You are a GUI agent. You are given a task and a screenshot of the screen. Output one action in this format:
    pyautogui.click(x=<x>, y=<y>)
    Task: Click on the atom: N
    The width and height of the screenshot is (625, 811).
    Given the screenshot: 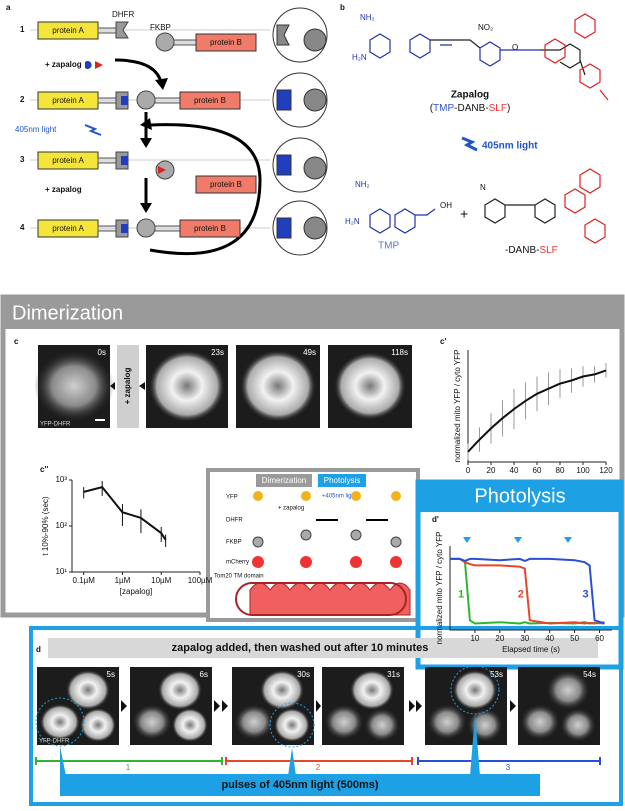 What is the action you would take?
    pyautogui.click(x=483, y=187)
    